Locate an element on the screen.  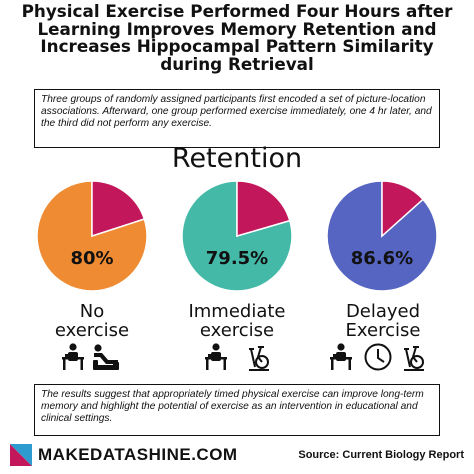
group-label-line1: Delayed is located at coordinates (383, 311).